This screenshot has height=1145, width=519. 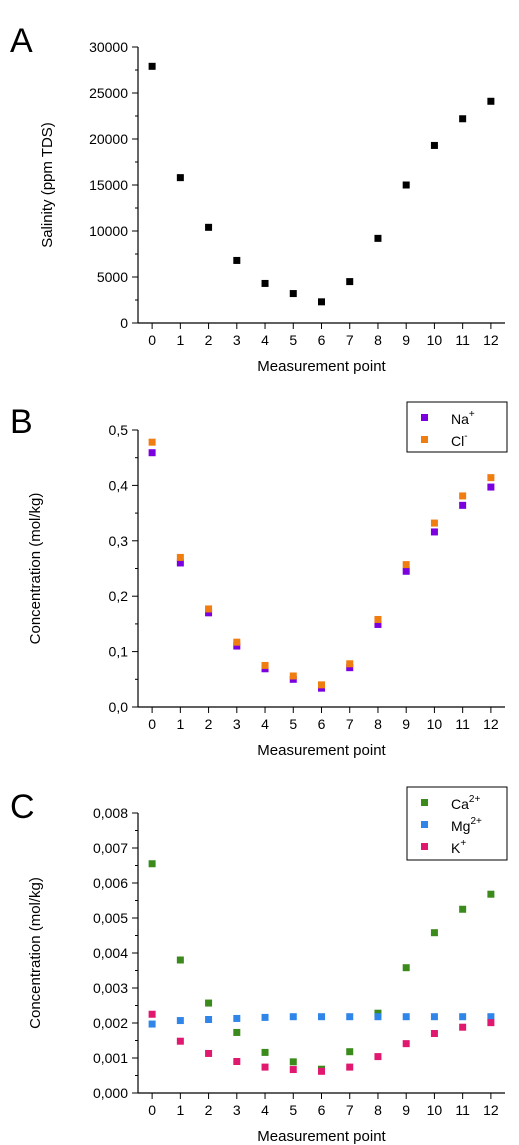 What do you see at coordinates (110, 1093) in the screenshot?
I see `y-tick-label: 0,000` at bounding box center [110, 1093].